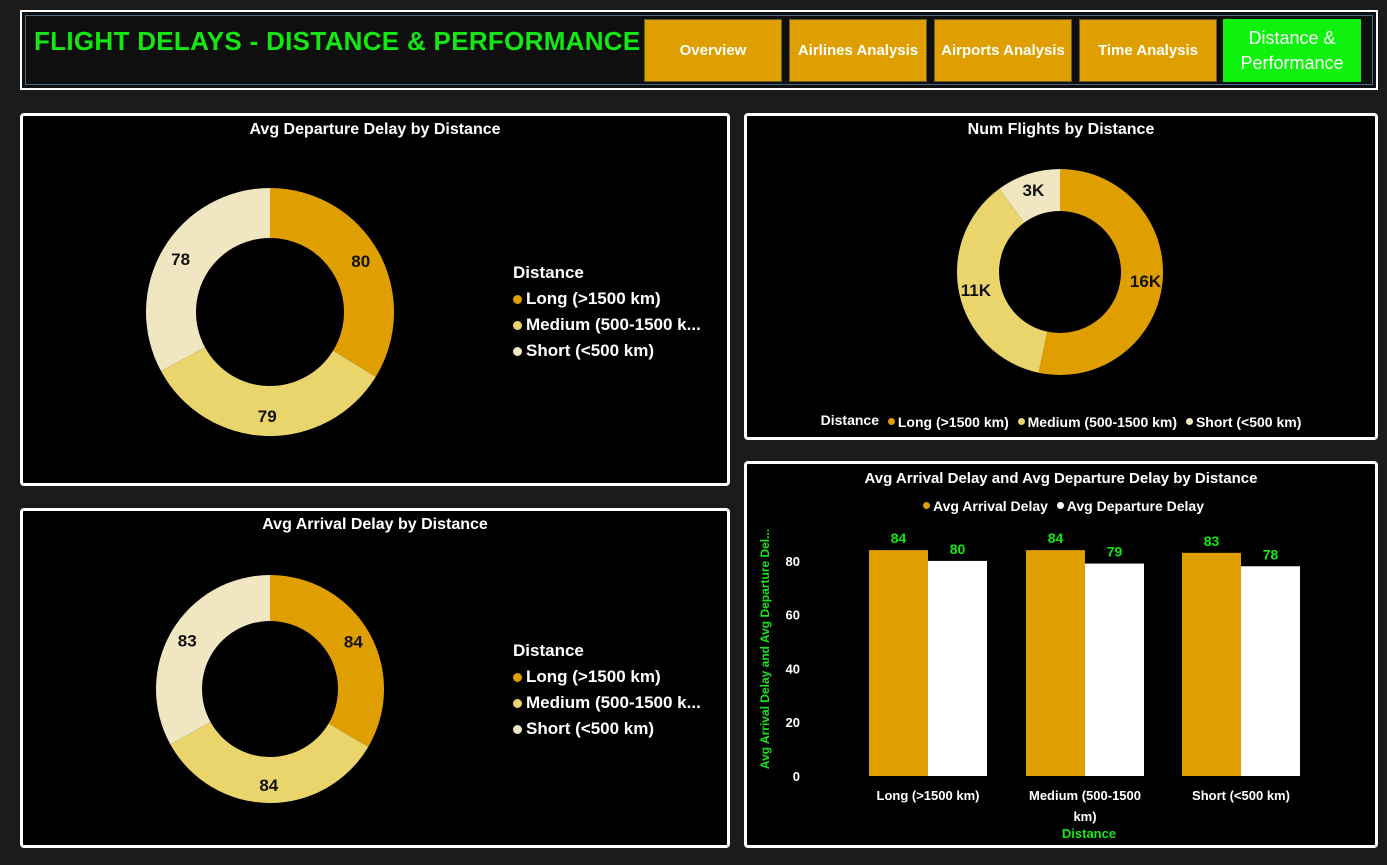  I want to click on legend-dot-arrival, so click(926, 505).